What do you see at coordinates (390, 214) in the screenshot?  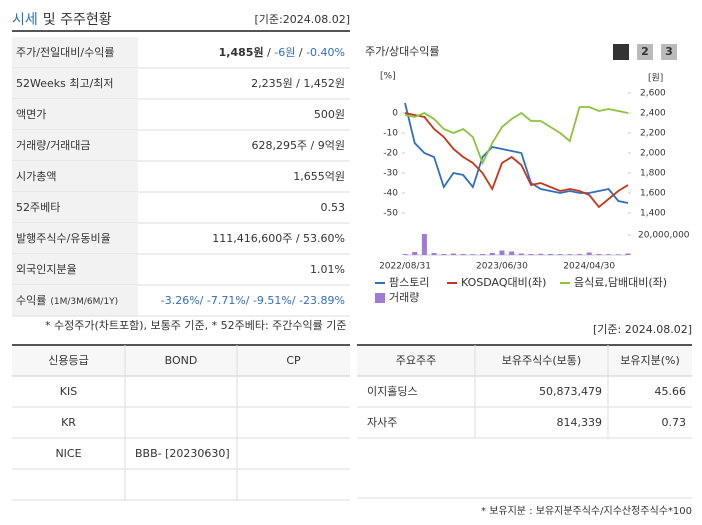 I see `y-tick-label: -50` at bounding box center [390, 214].